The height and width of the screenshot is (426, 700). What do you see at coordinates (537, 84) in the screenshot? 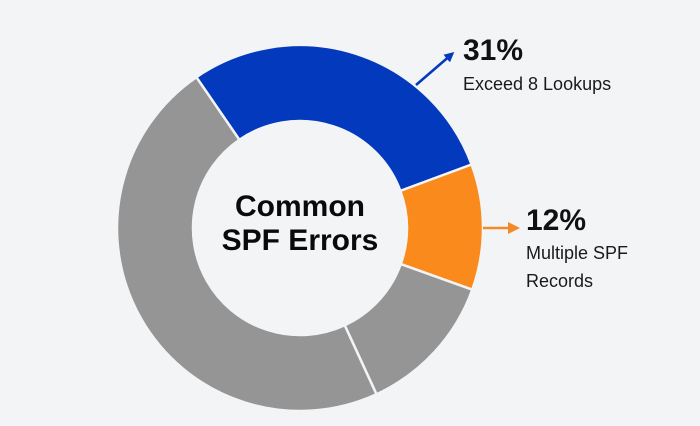
I see `annotation-description: Exceed 8 Lookups` at bounding box center [537, 84].